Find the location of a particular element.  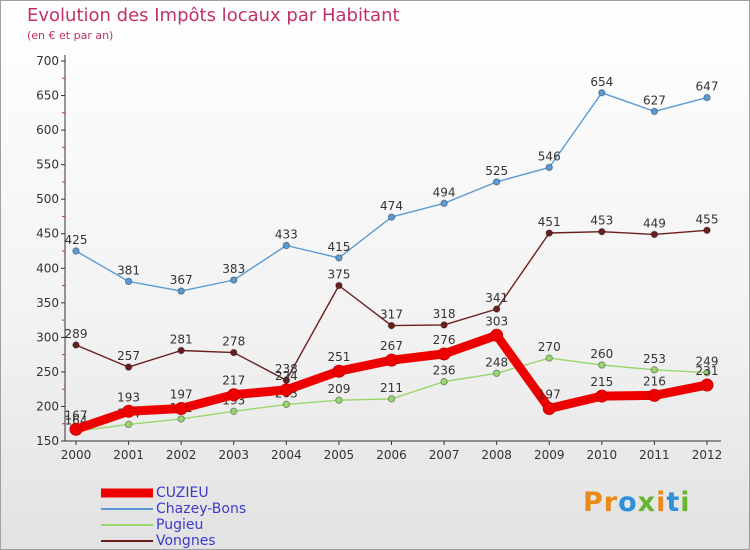

legend-swatch-vongnes is located at coordinates (127, 541).